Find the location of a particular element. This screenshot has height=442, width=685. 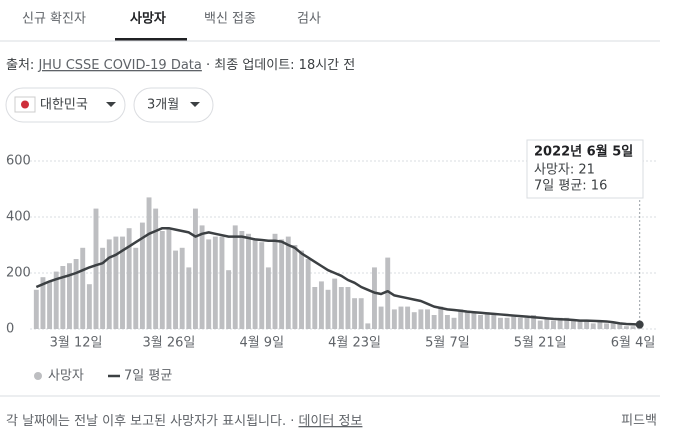

tab: 신규 확진자 is located at coordinates (54, 19).